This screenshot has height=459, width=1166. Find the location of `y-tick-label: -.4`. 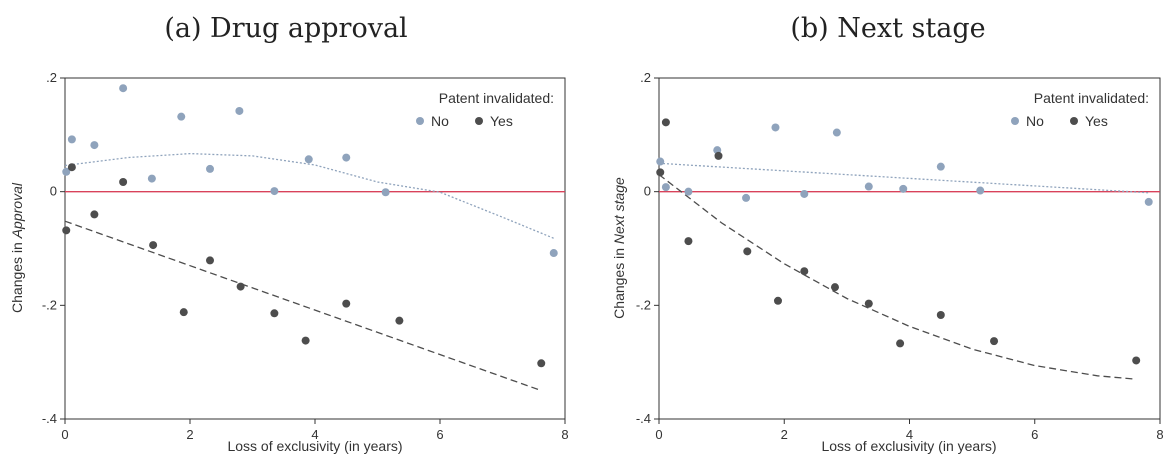

y-tick-label: -.4 is located at coordinates (49, 418).